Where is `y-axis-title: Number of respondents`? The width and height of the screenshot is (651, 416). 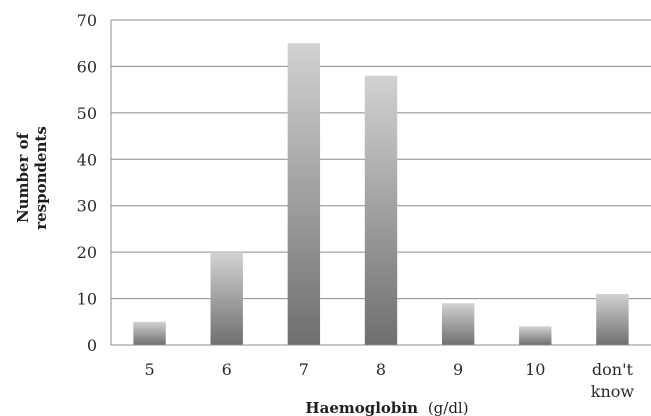
y-axis-title: Number of respondents is located at coordinates (32, 178).